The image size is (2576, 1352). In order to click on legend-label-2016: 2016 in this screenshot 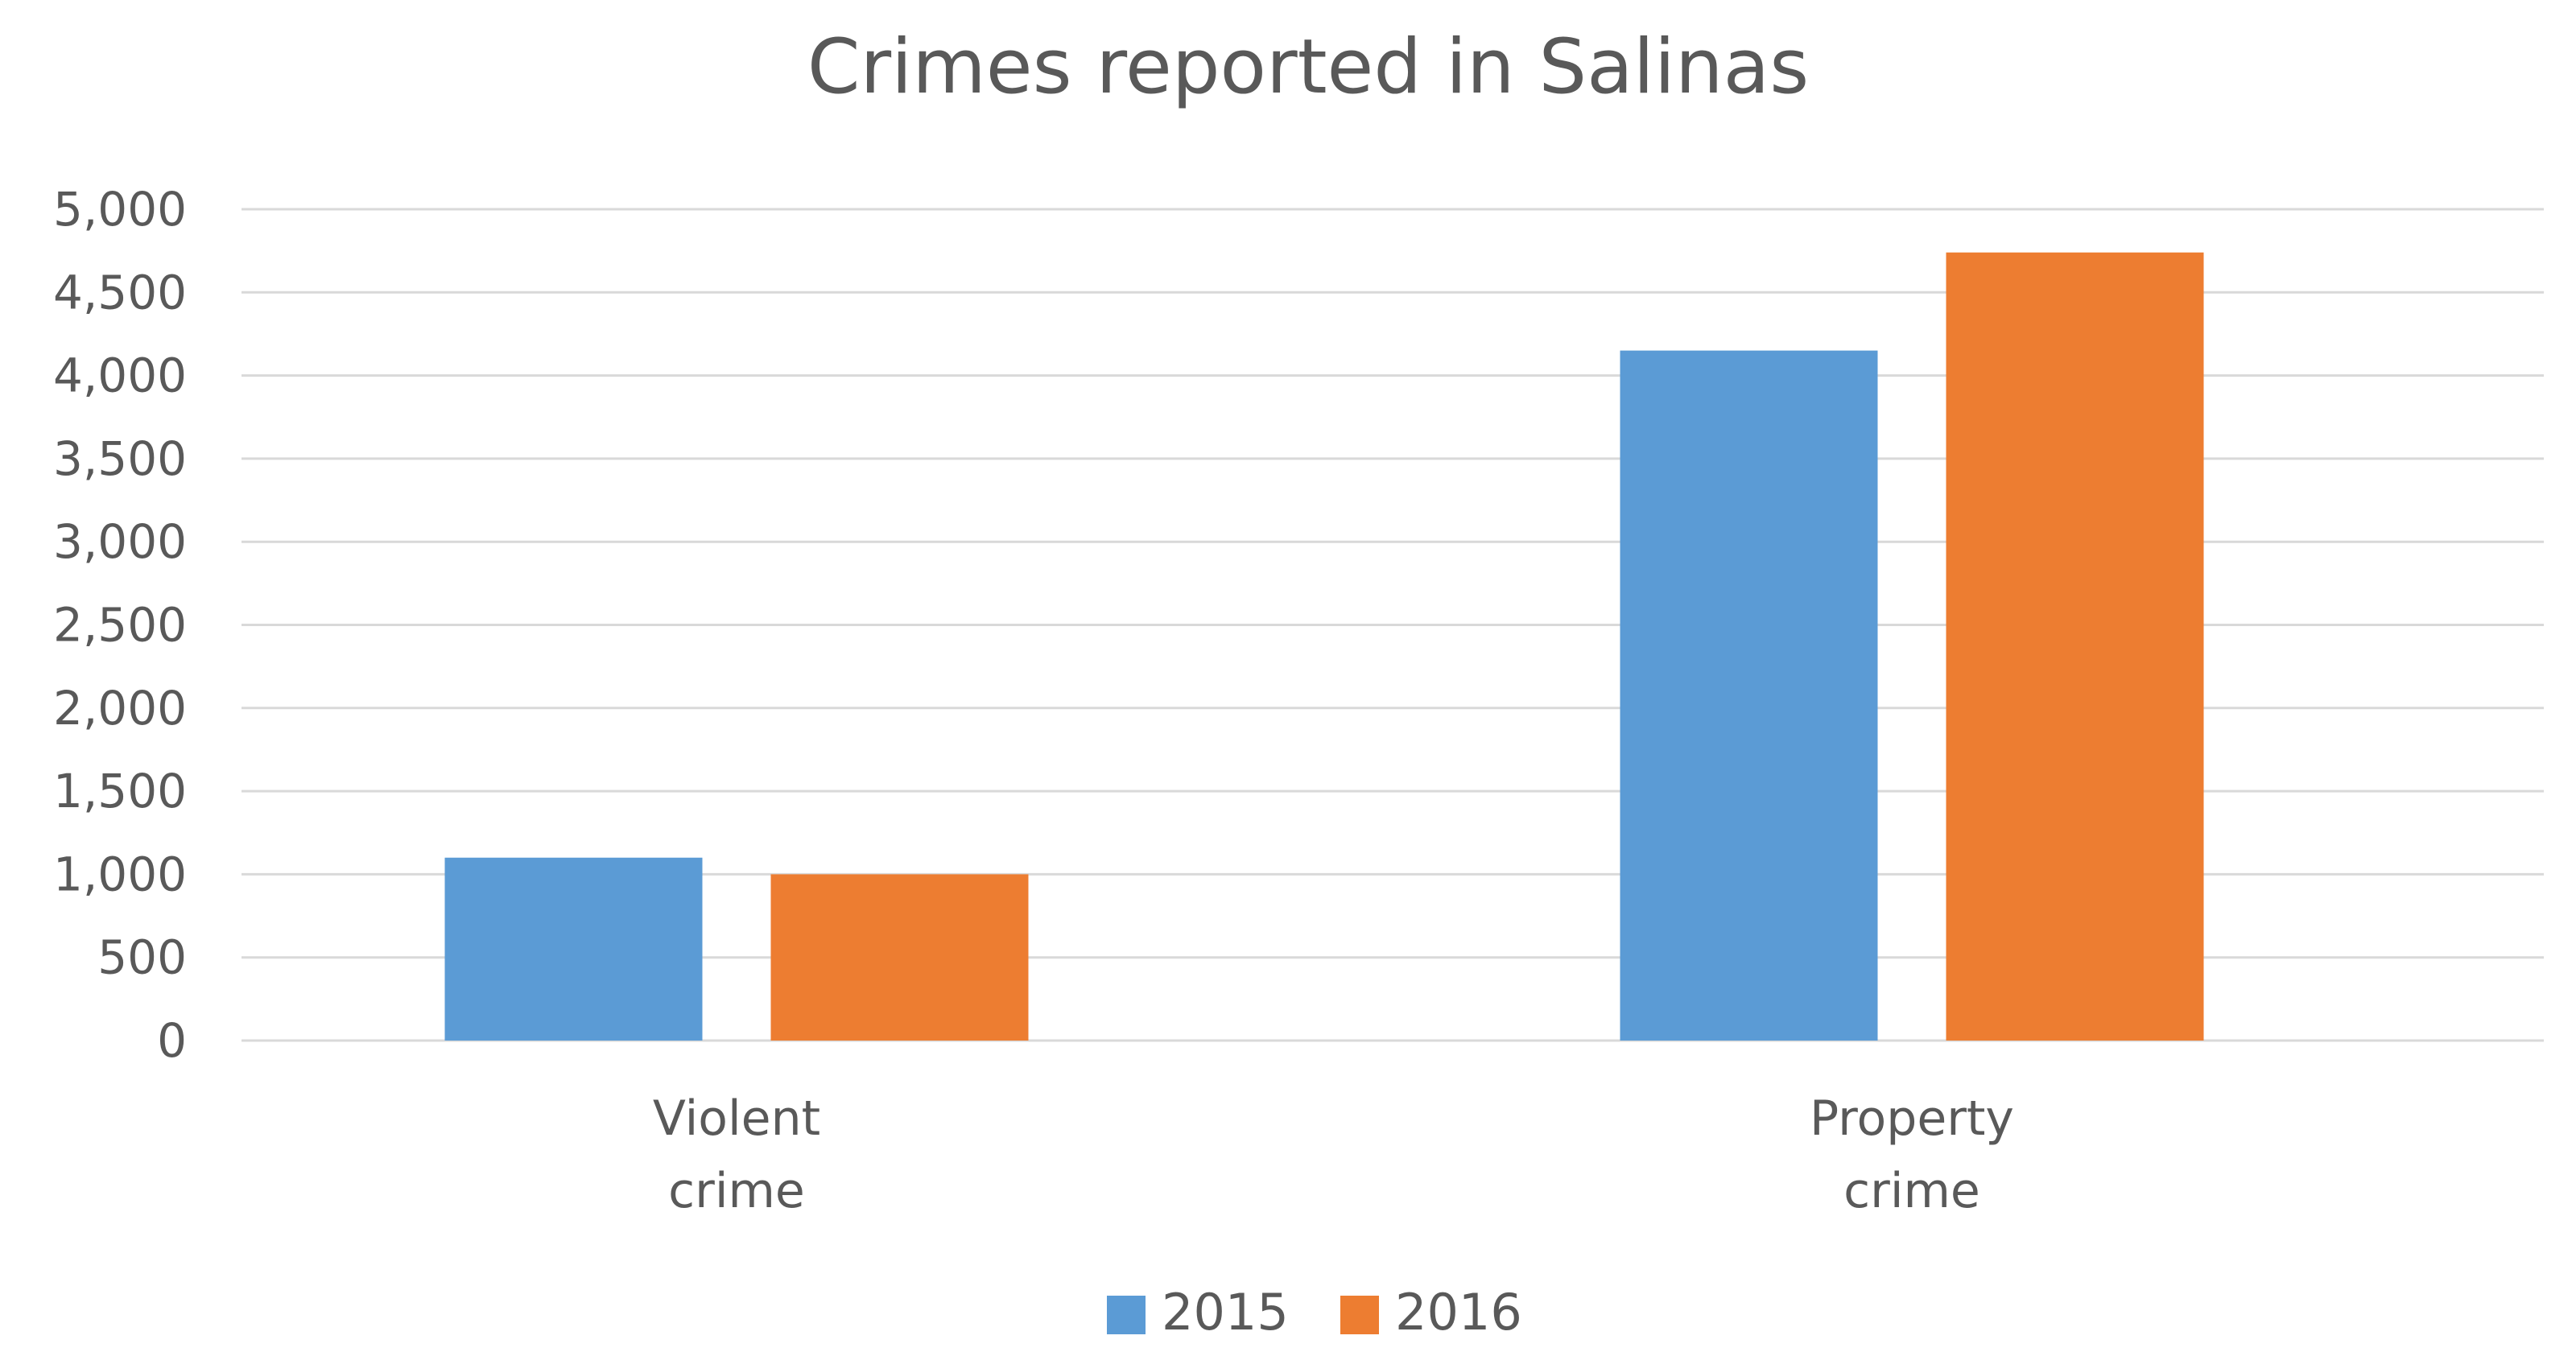, I will do `click(1458, 1312)`.